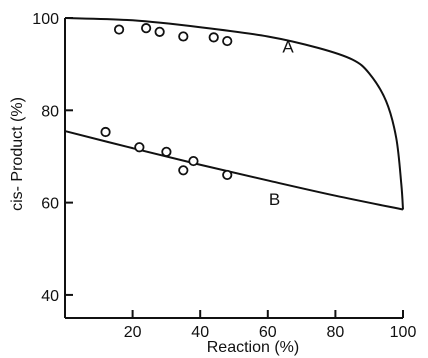 The image size is (428, 358). I want to click on label-a: A, so click(288, 47).